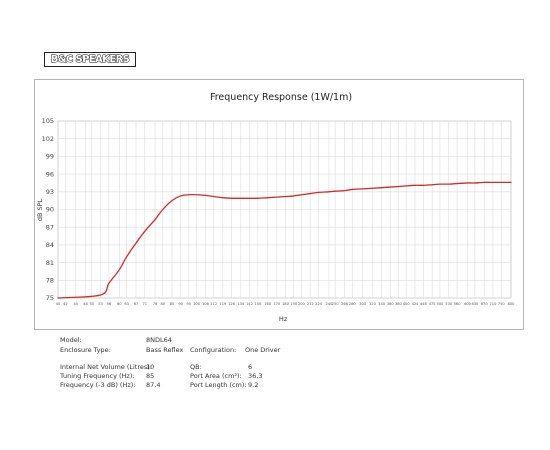 Image resolution: width=550 pixels, height=450 pixels. I want to click on spec-model-value: 8NDL64, so click(159, 340).